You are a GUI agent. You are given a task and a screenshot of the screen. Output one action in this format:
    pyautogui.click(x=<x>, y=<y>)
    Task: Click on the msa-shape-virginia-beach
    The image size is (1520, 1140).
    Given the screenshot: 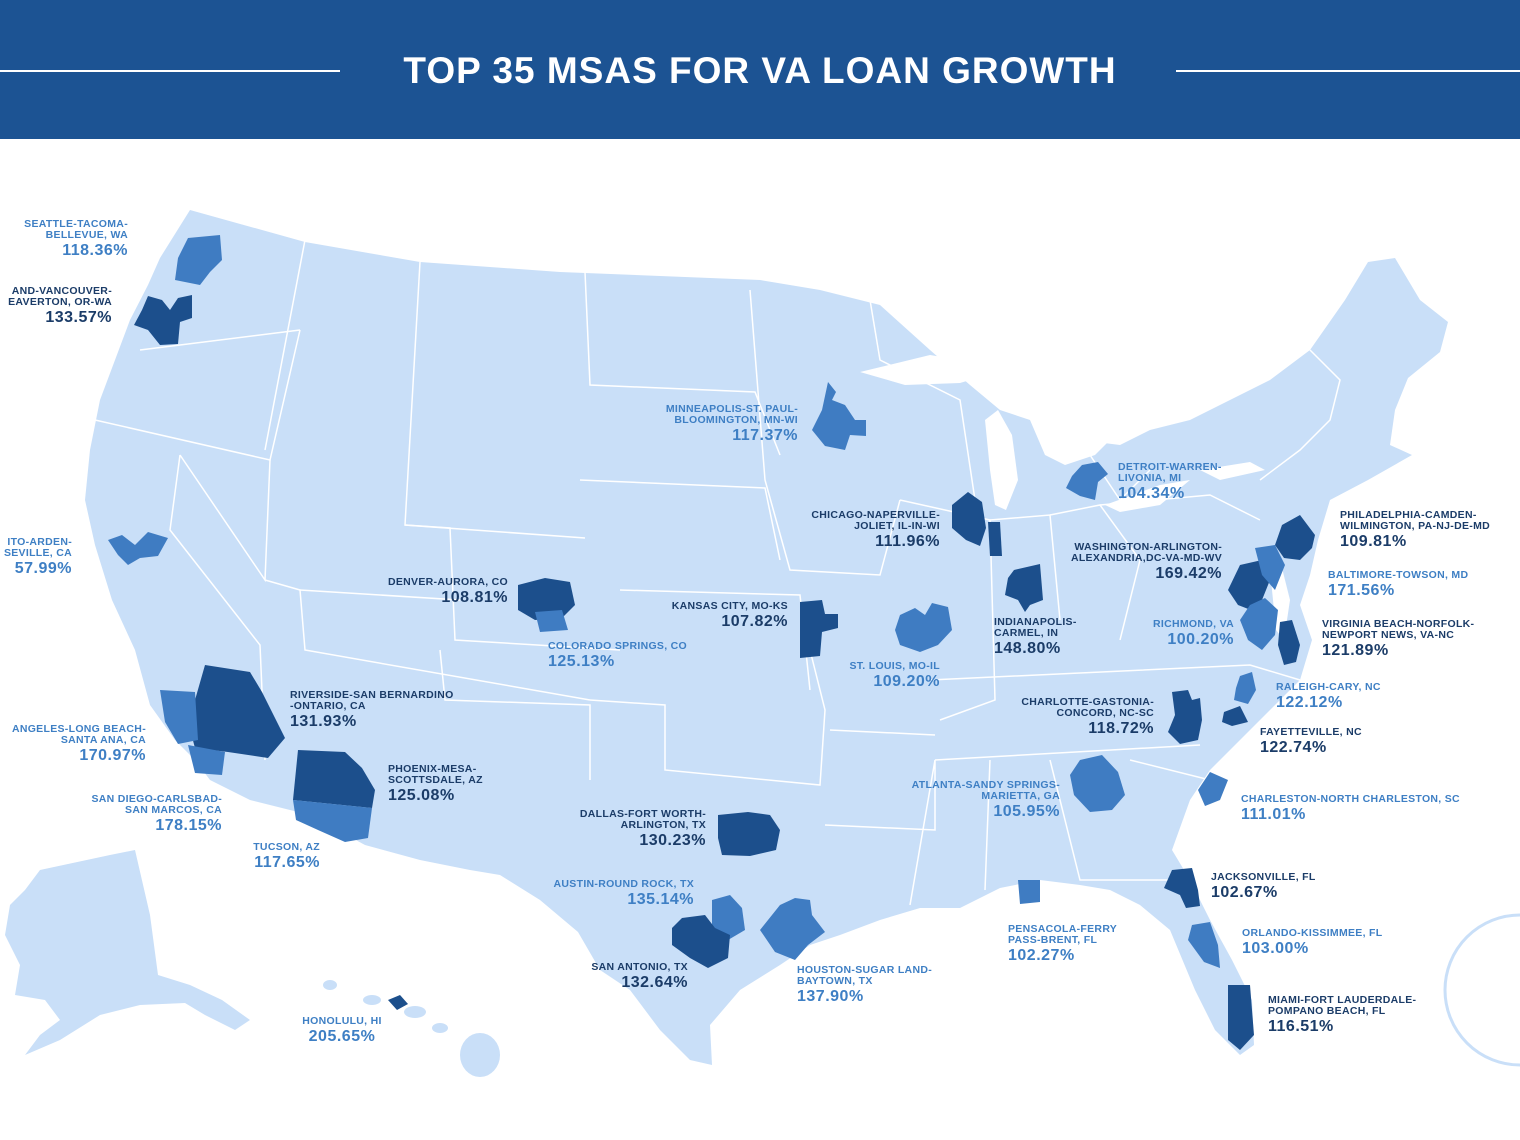 What is the action you would take?
    pyautogui.click(x=1289, y=642)
    